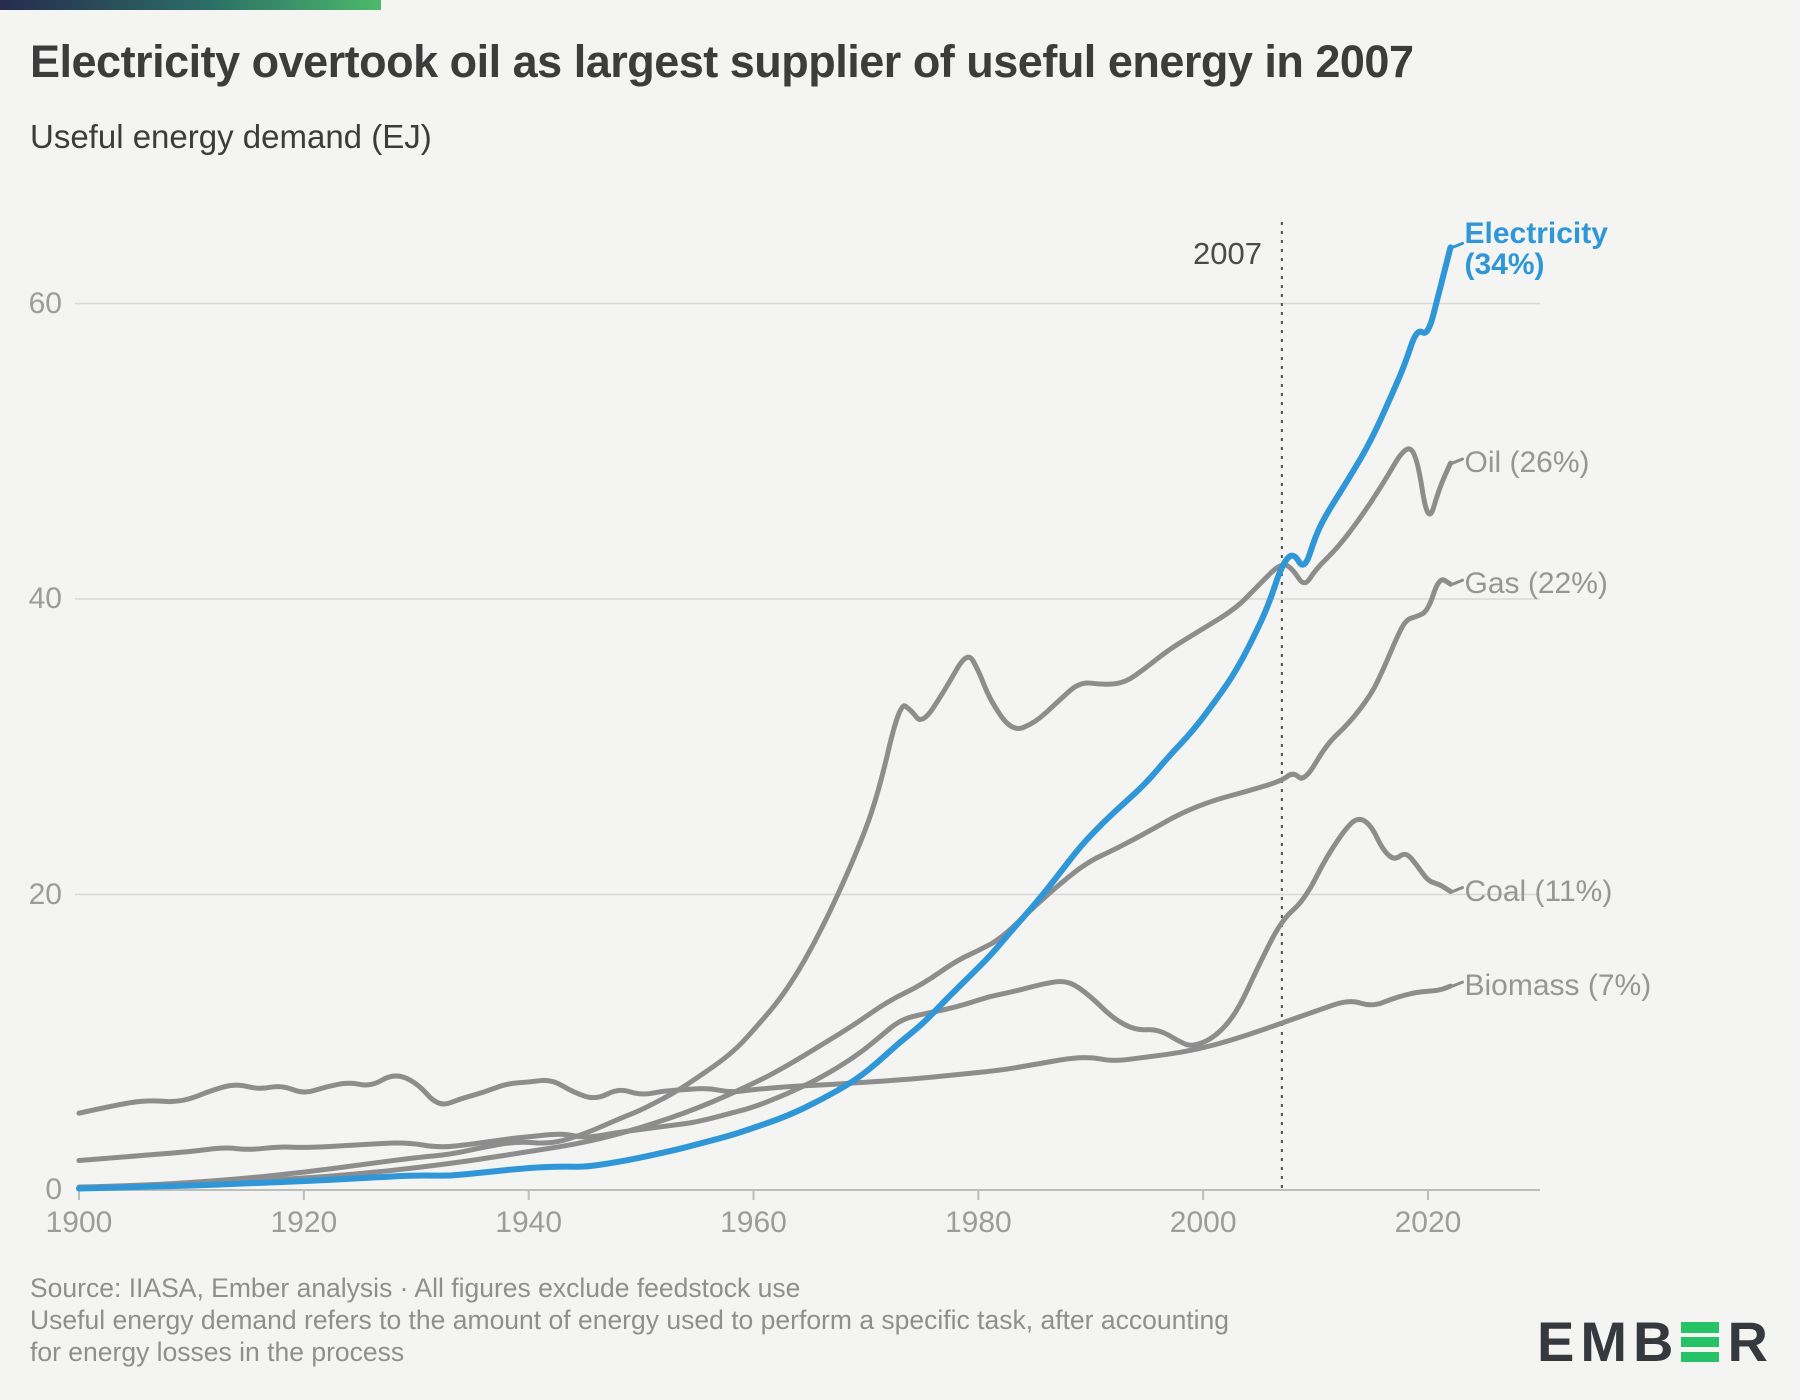  I want to click on series-label-line: Oil (26%), so click(1527, 463).